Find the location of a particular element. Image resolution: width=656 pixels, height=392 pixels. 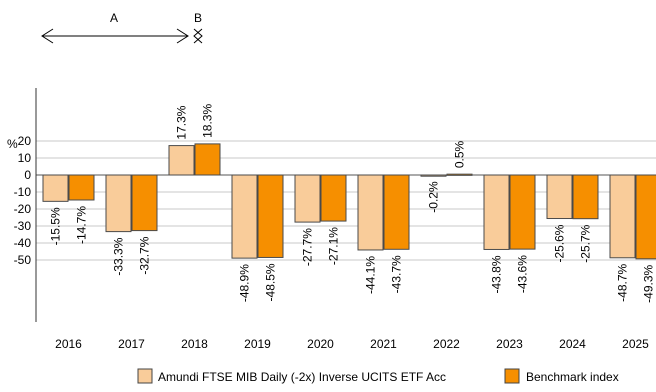

legend-swatch-benchmark is located at coordinates (512, 376).